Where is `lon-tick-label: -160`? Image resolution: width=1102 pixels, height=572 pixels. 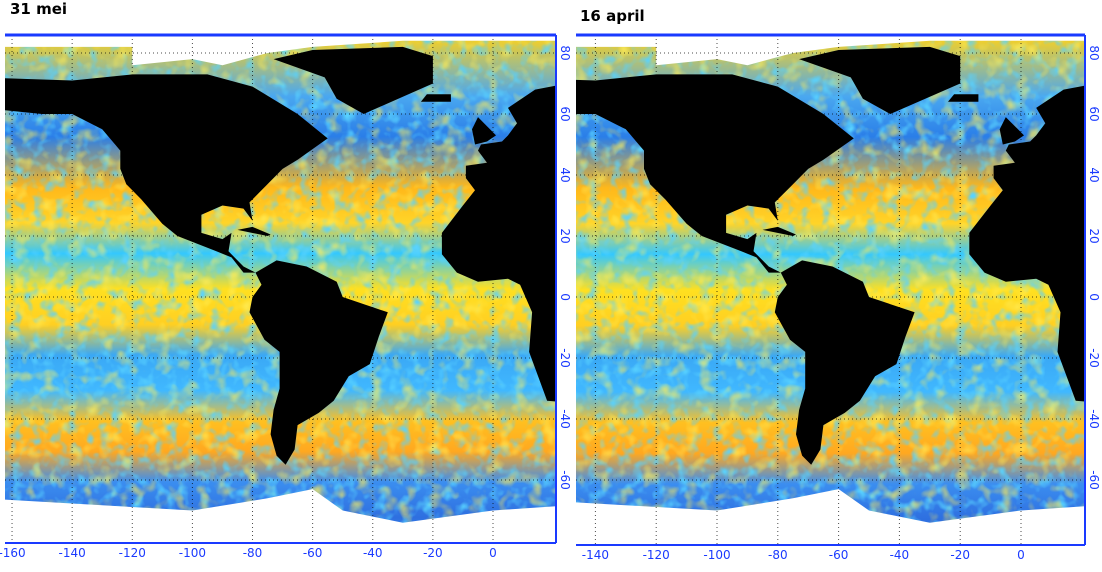 lon-tick-label: -160 is located at coordinates (13, 553).